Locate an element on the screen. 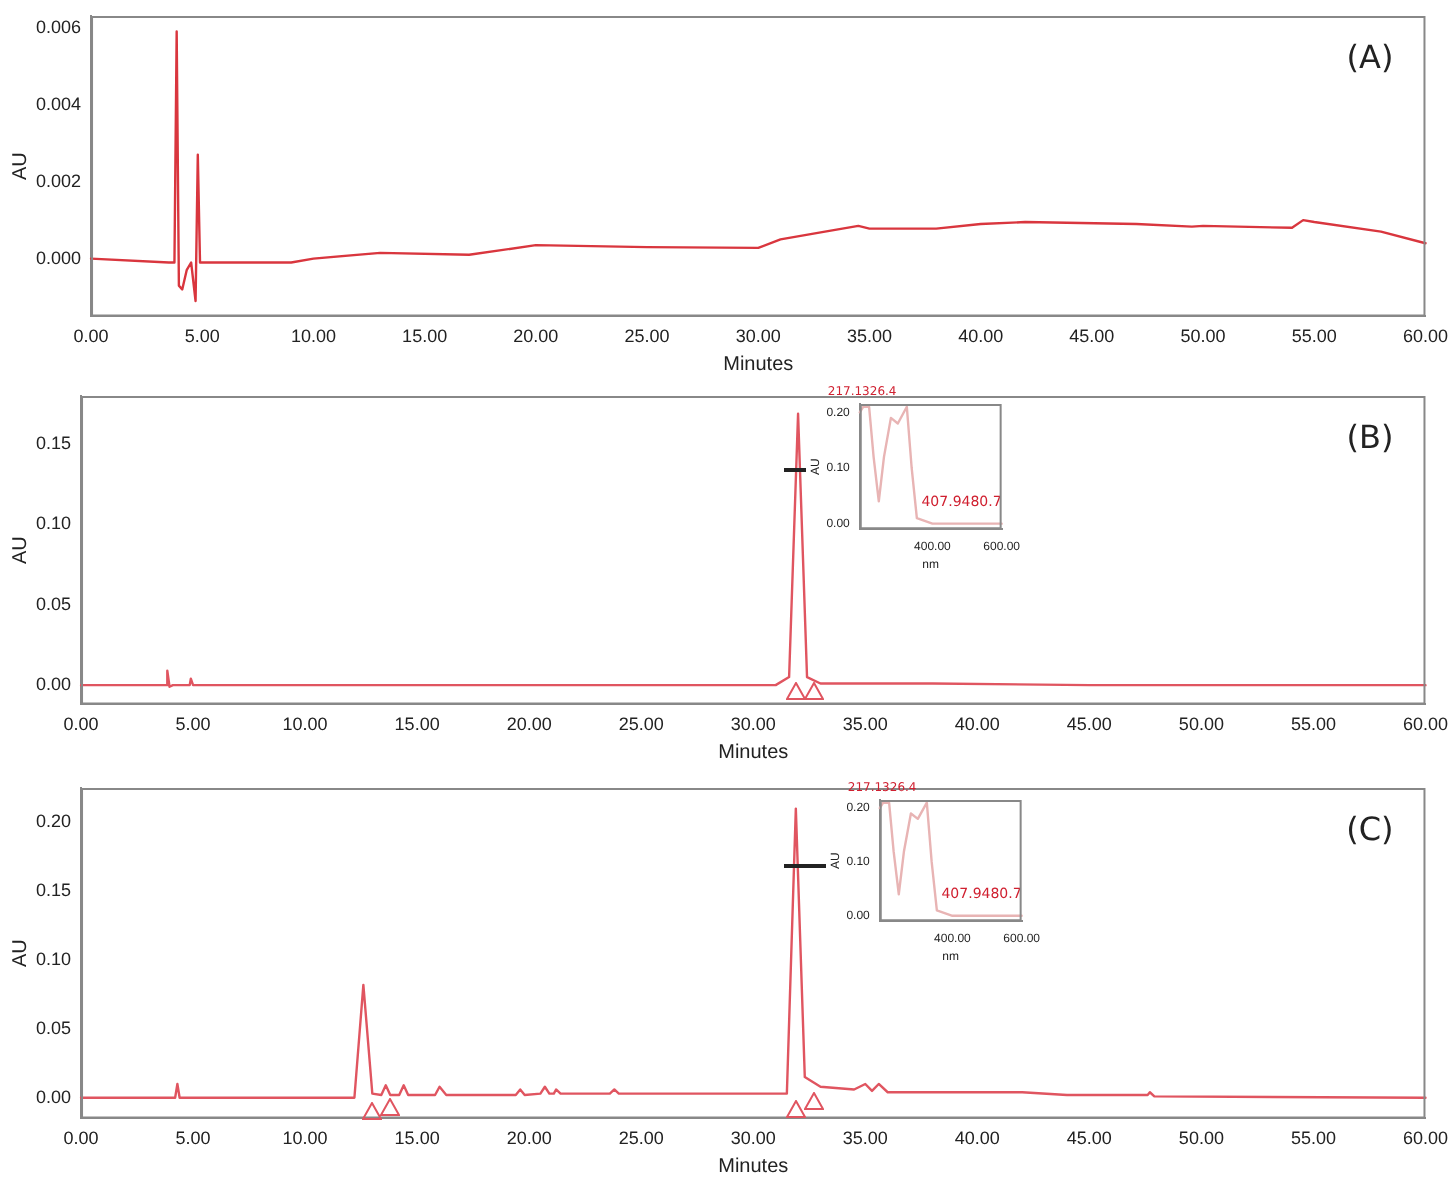 Image resolution: width=1452 pixels, height=1182 pixels. text: (B) is located at coordinates (1370, 437).